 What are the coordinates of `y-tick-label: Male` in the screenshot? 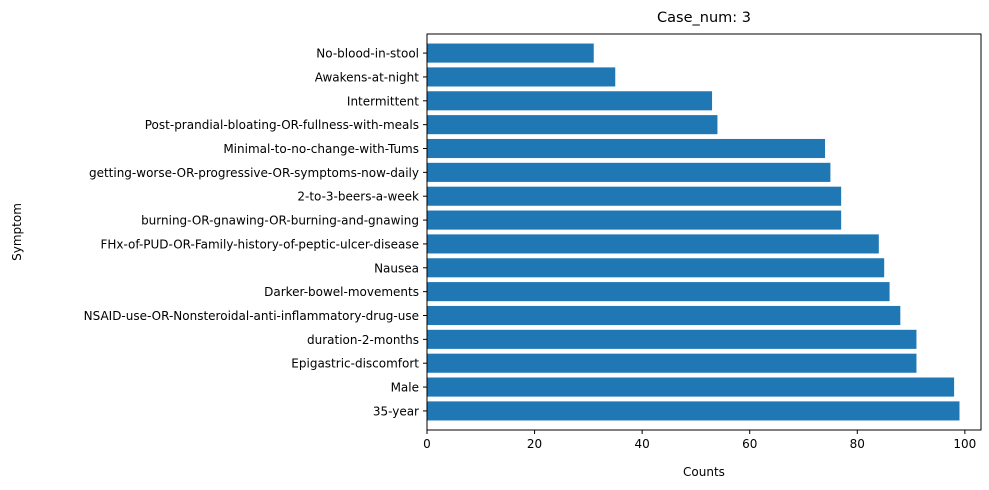 It's located at (405, 388).